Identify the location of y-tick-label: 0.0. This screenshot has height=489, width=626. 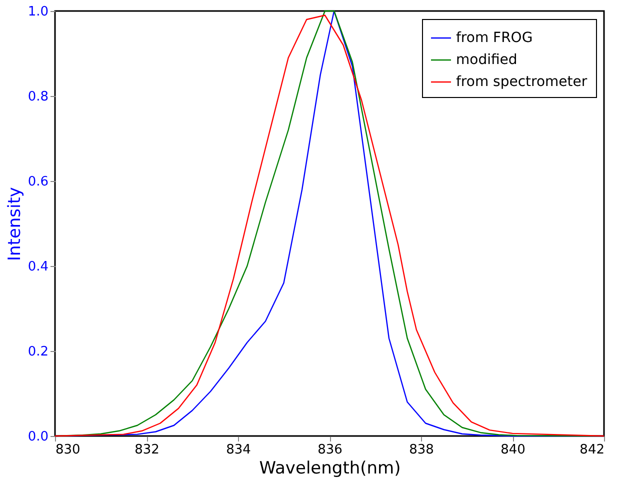
(38, 437).